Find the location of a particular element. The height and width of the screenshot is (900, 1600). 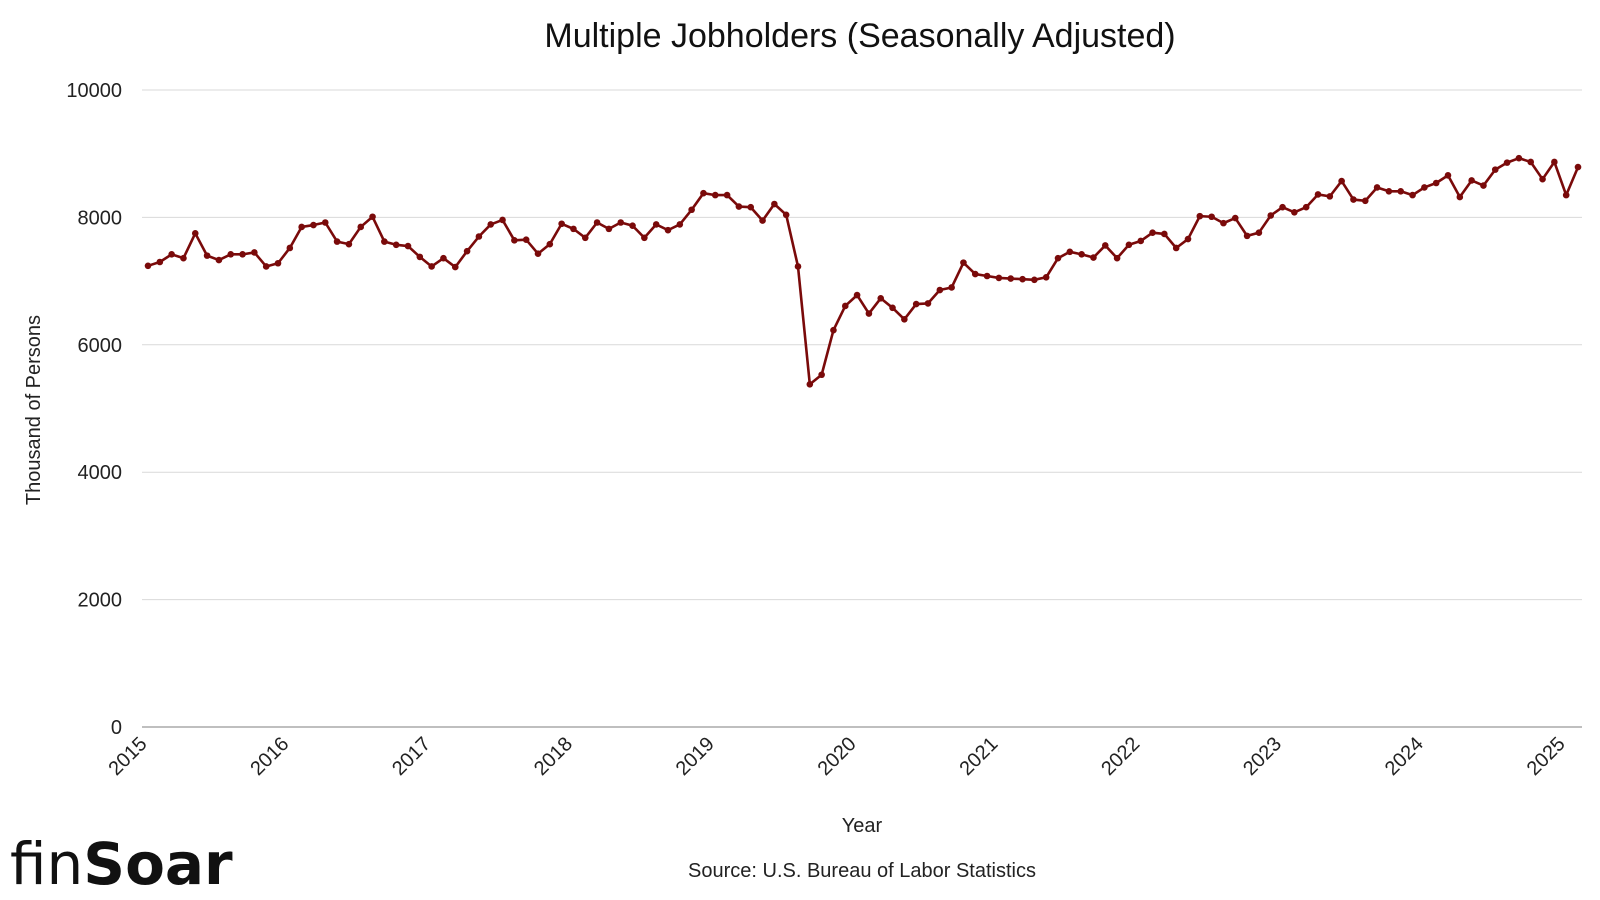

x-tick-label-2021: 2021 is located at coordinates (978, 756).